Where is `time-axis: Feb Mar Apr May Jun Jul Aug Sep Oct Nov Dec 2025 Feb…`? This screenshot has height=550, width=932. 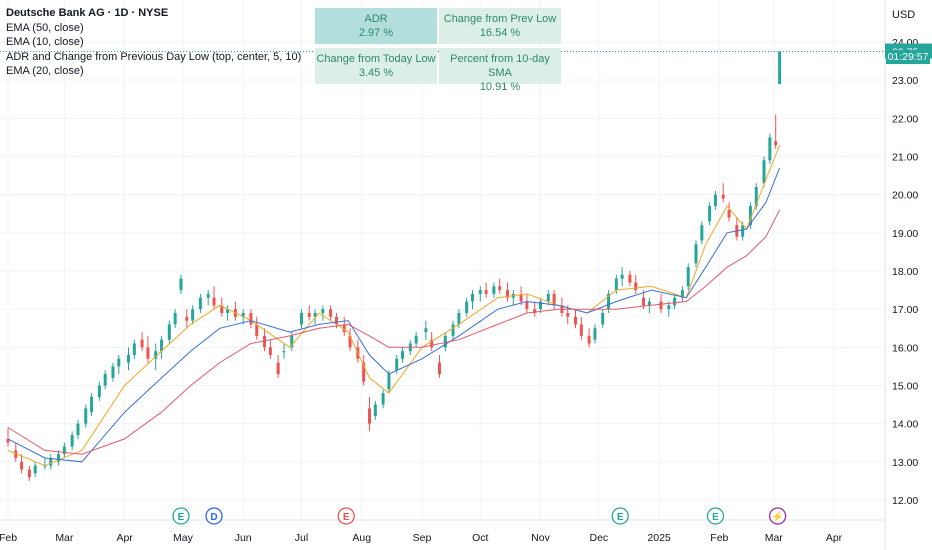
time-axis: Feb Mar Apr May Jun Jul Aug Sep Oct Nov Dec 2025 Feb… is located at coordinates (421, 538).